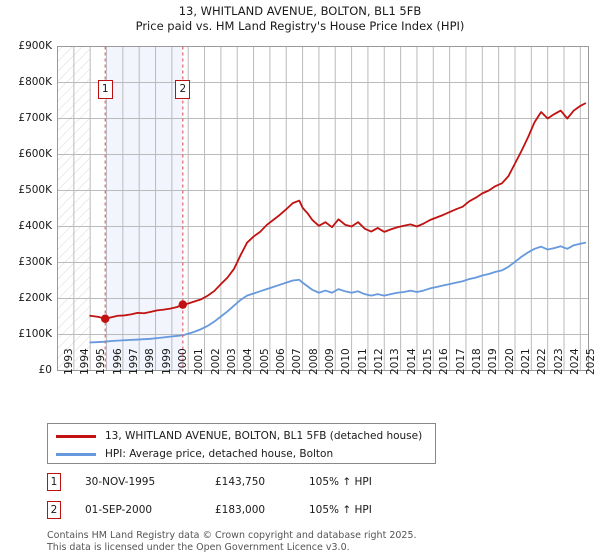 Image resolution: width=600 pixels, height=560 pixels. What do you see at coordinates (45, 369) in the screenshot?
I see `y-axis-tick-label: £0` at bounding box center [45, 369].